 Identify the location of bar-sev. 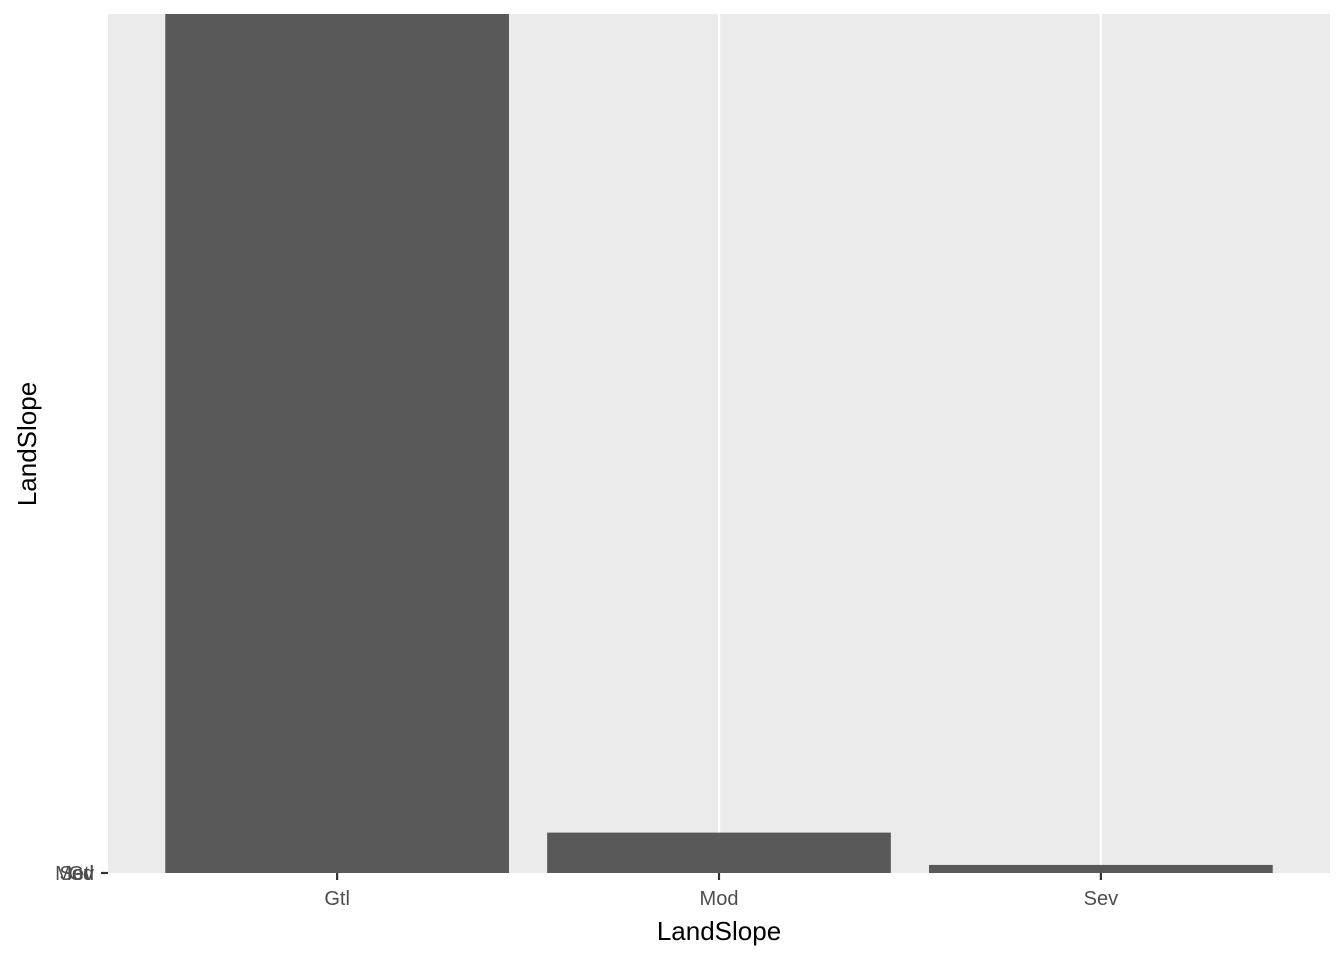
(1101, 868).